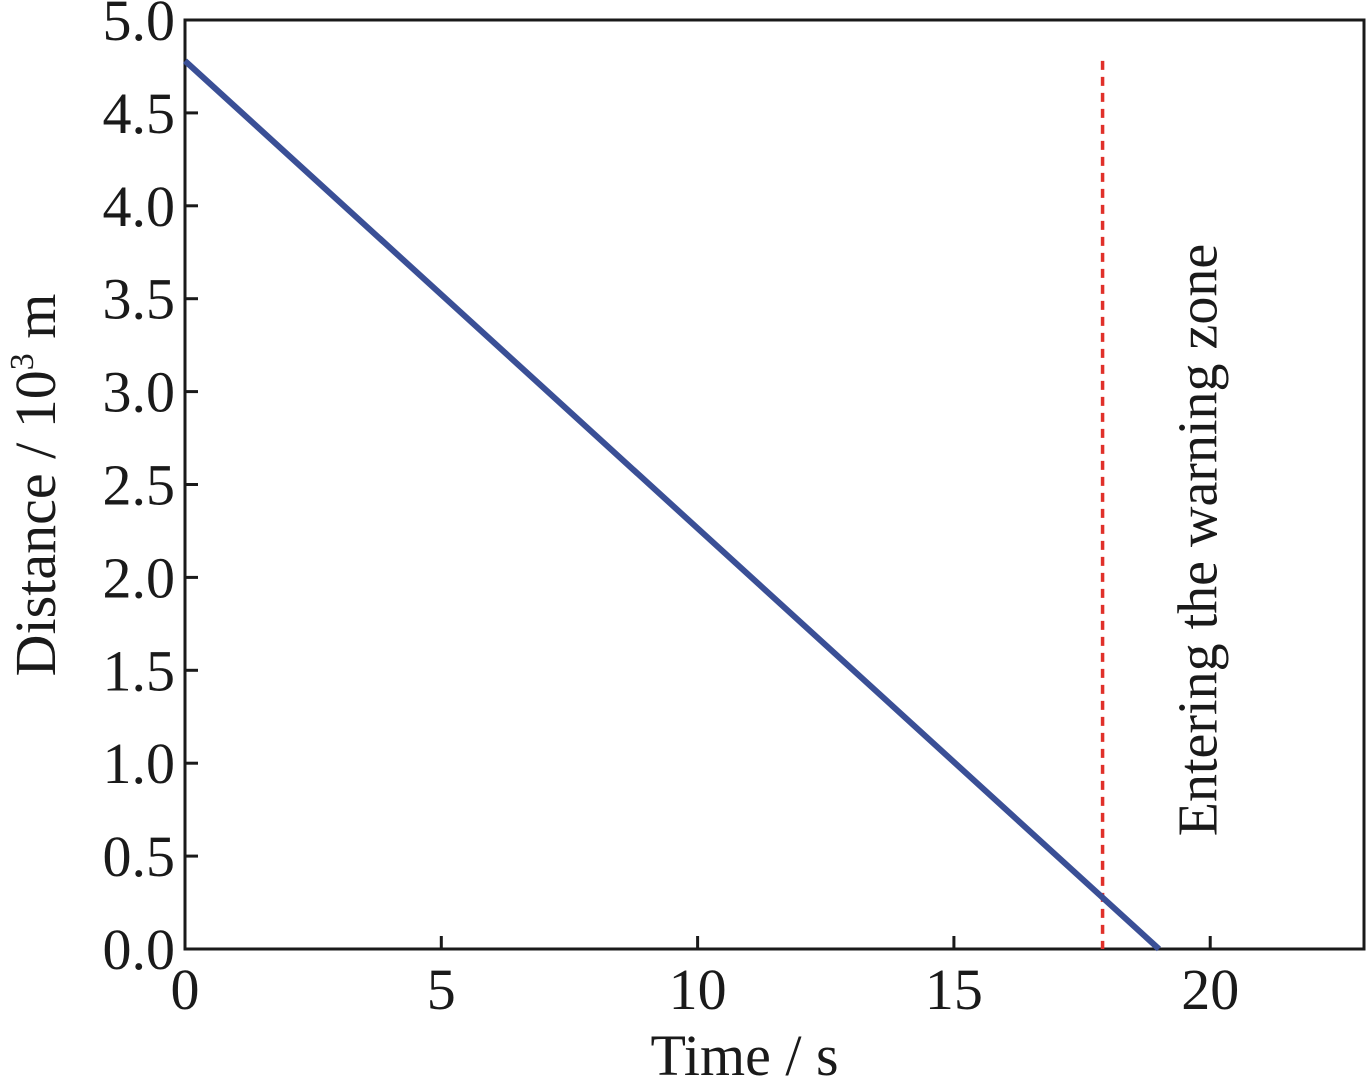 The image size is (1366, 1080). What do you see at coordinates (139, 949) in the screenshot?
I see `y-tick-label: 0.0` at bounding box center [139, 949].